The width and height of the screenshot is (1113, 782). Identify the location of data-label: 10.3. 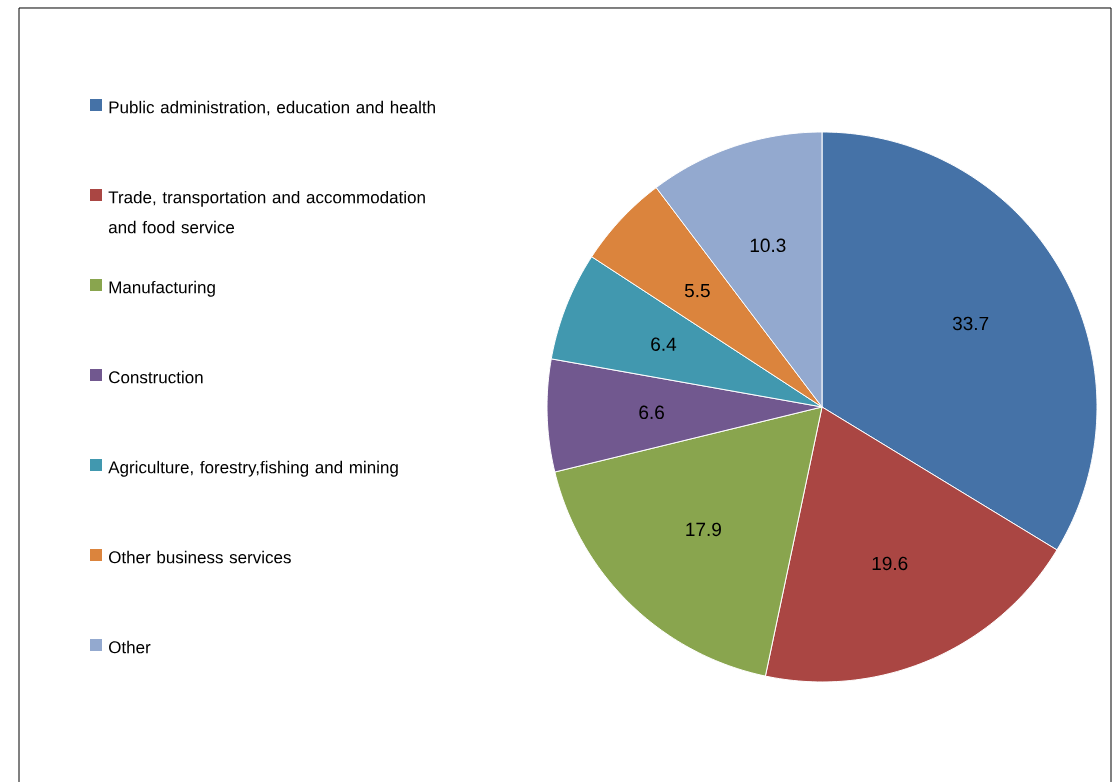
(768, 245).